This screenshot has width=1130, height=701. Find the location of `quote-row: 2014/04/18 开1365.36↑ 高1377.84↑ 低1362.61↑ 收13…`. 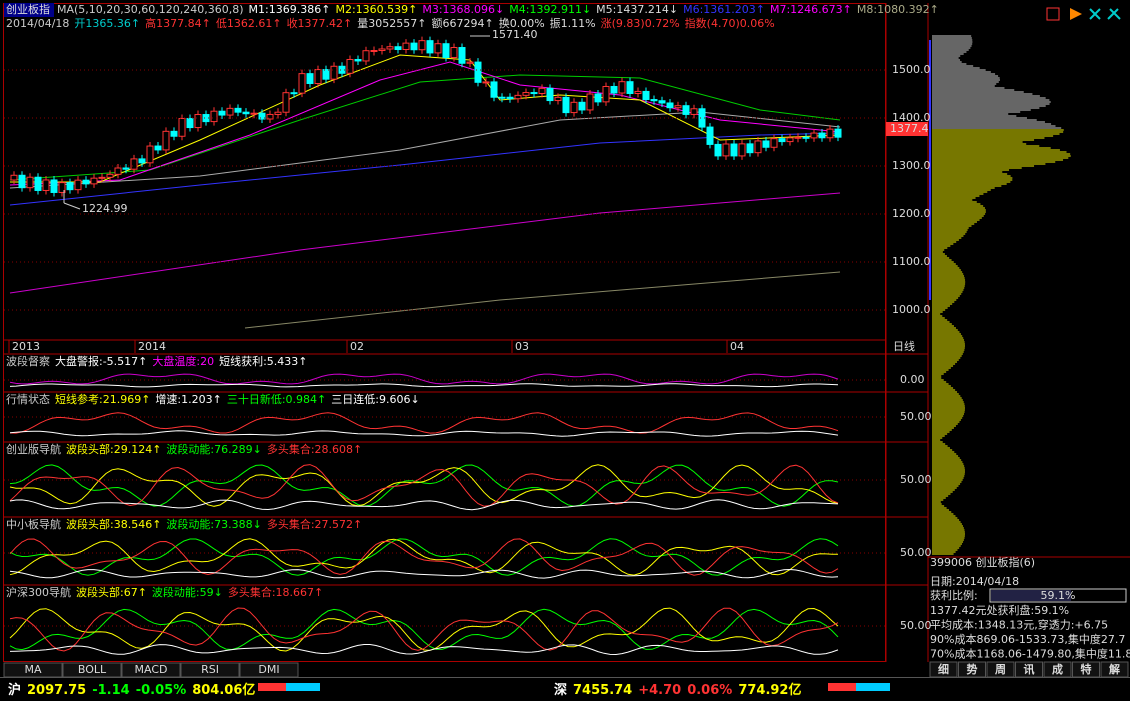

quote-row: 2014/04/18 开1365.36↑ 高1377.84↑ 低1362.61↑ 收13… is located at coordinates (390, 23).